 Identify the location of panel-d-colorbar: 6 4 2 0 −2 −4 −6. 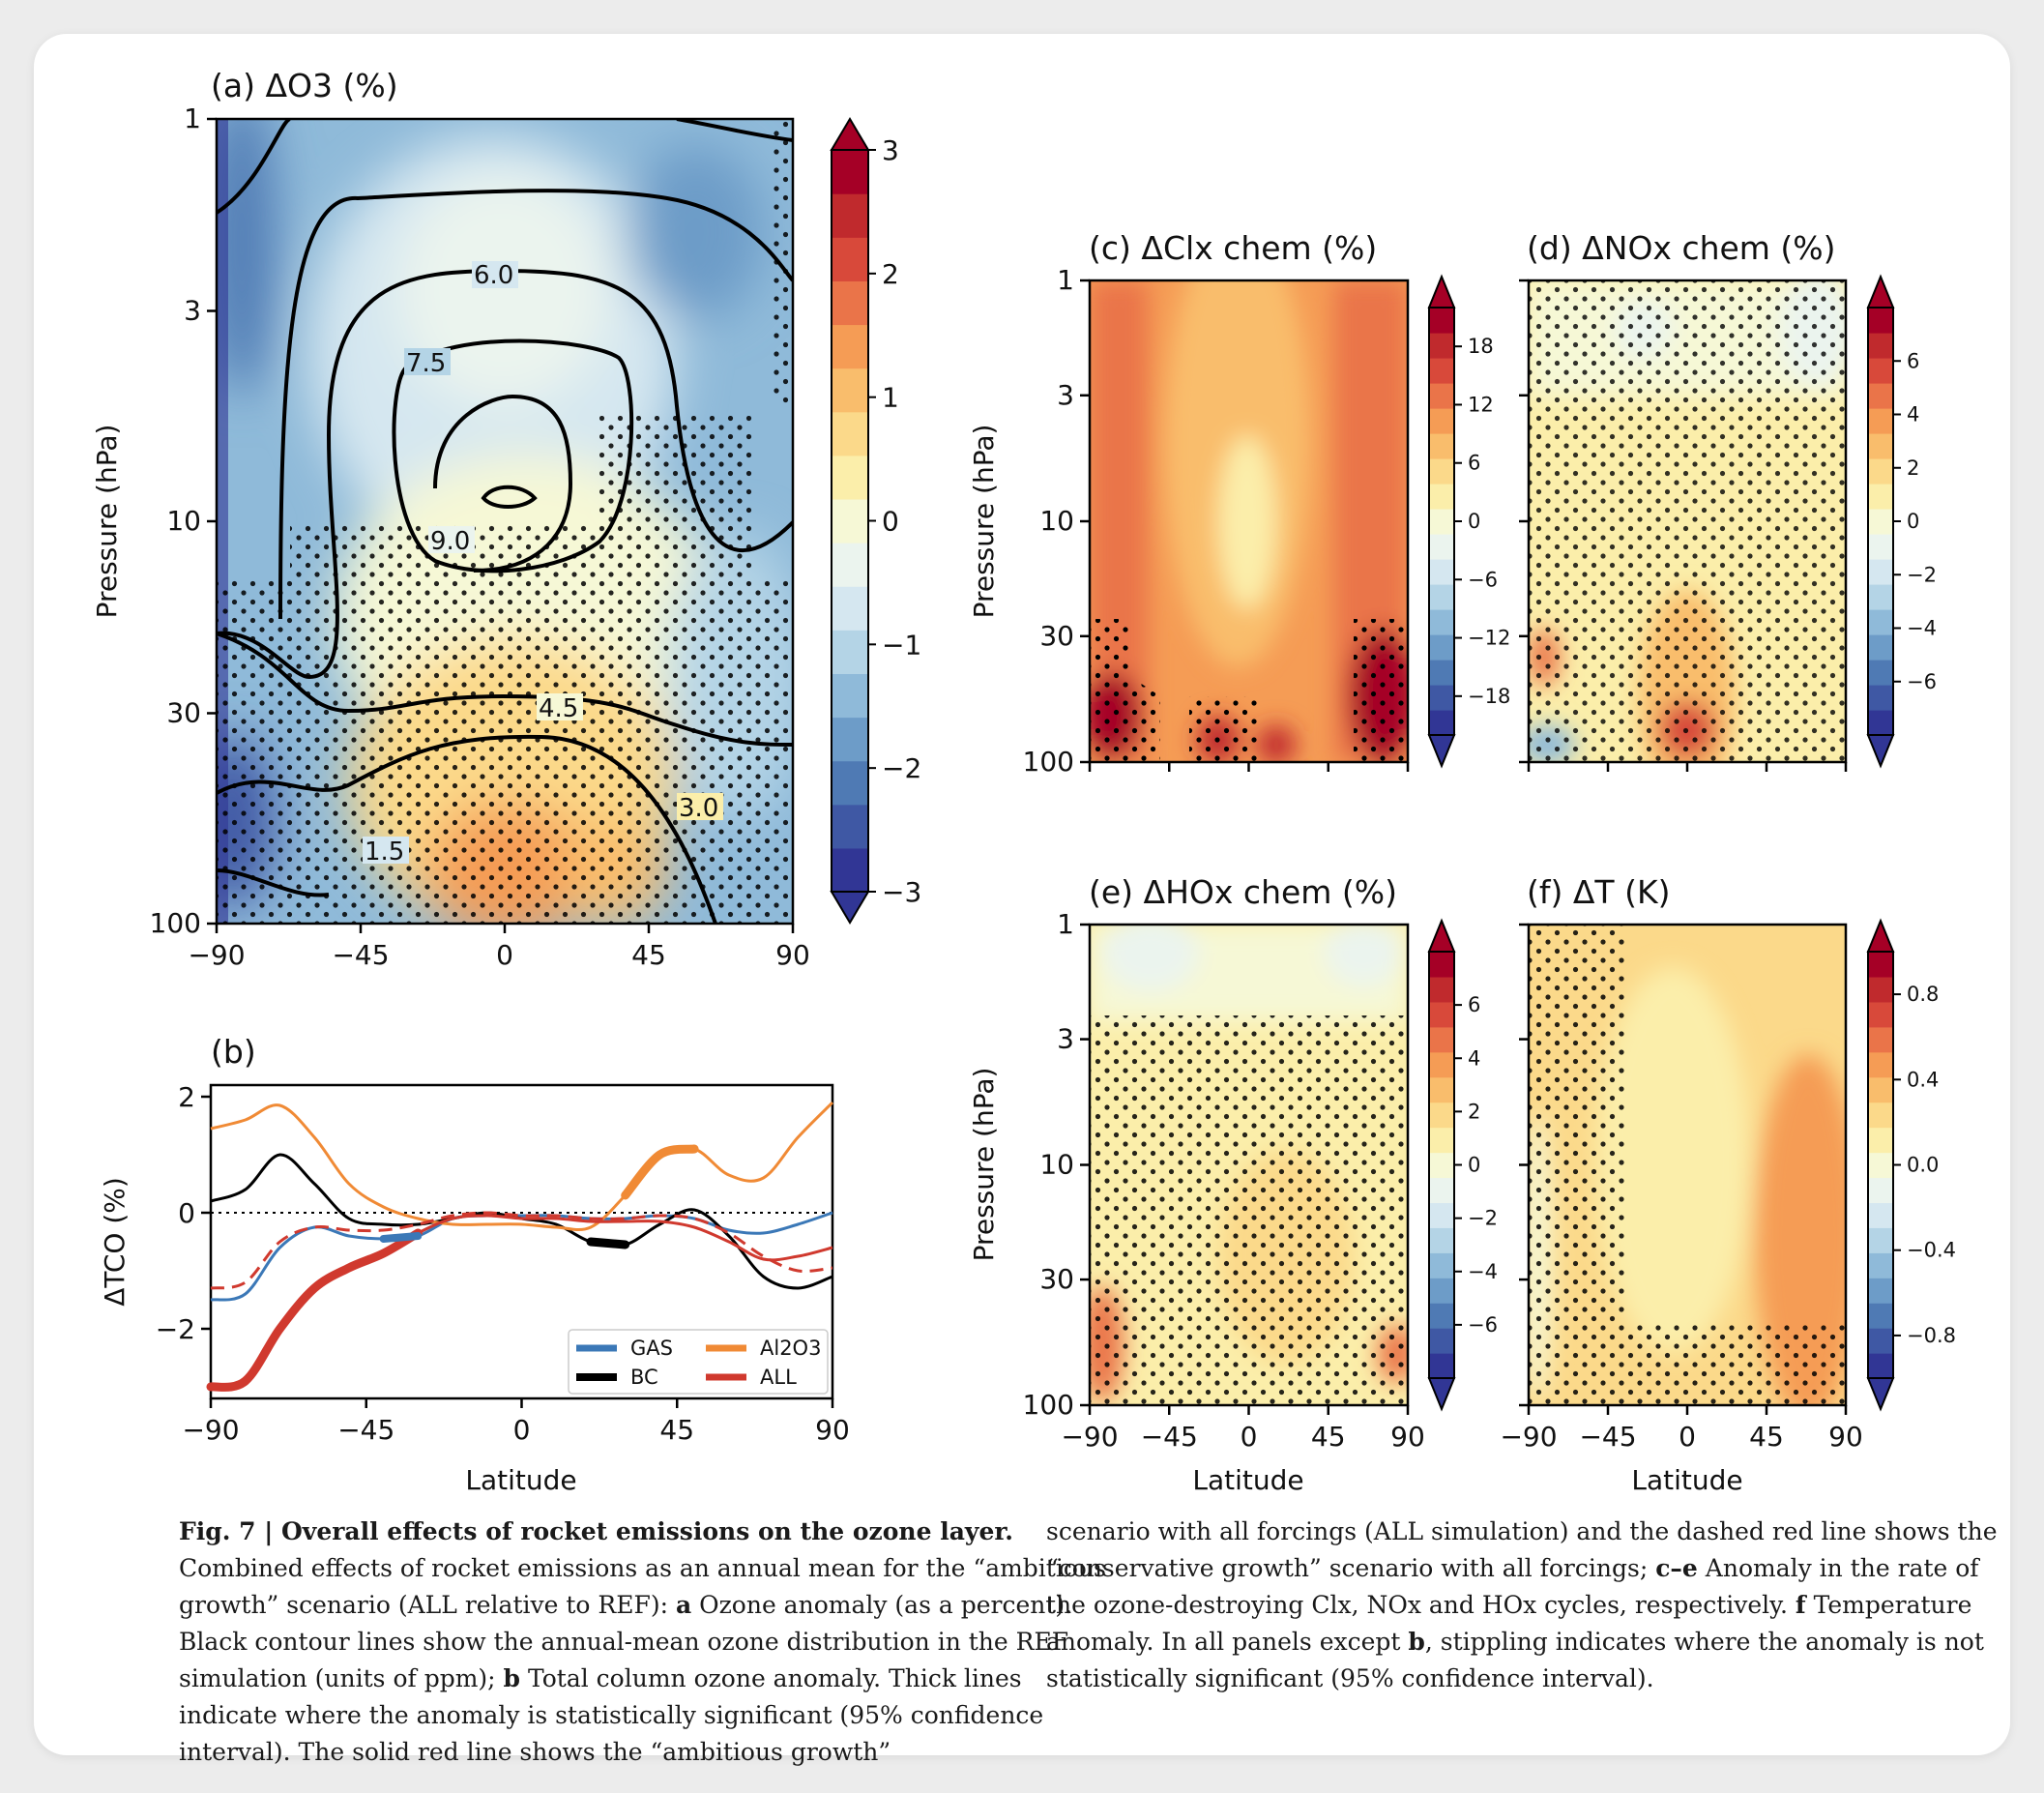
(1901, 521).